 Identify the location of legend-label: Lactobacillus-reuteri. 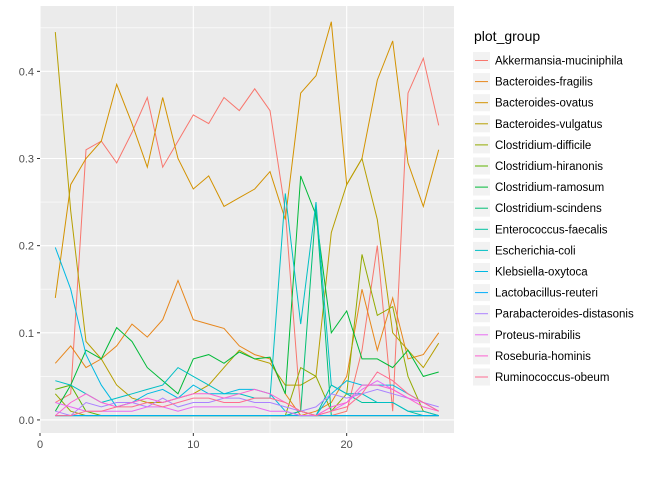
(546, 294).